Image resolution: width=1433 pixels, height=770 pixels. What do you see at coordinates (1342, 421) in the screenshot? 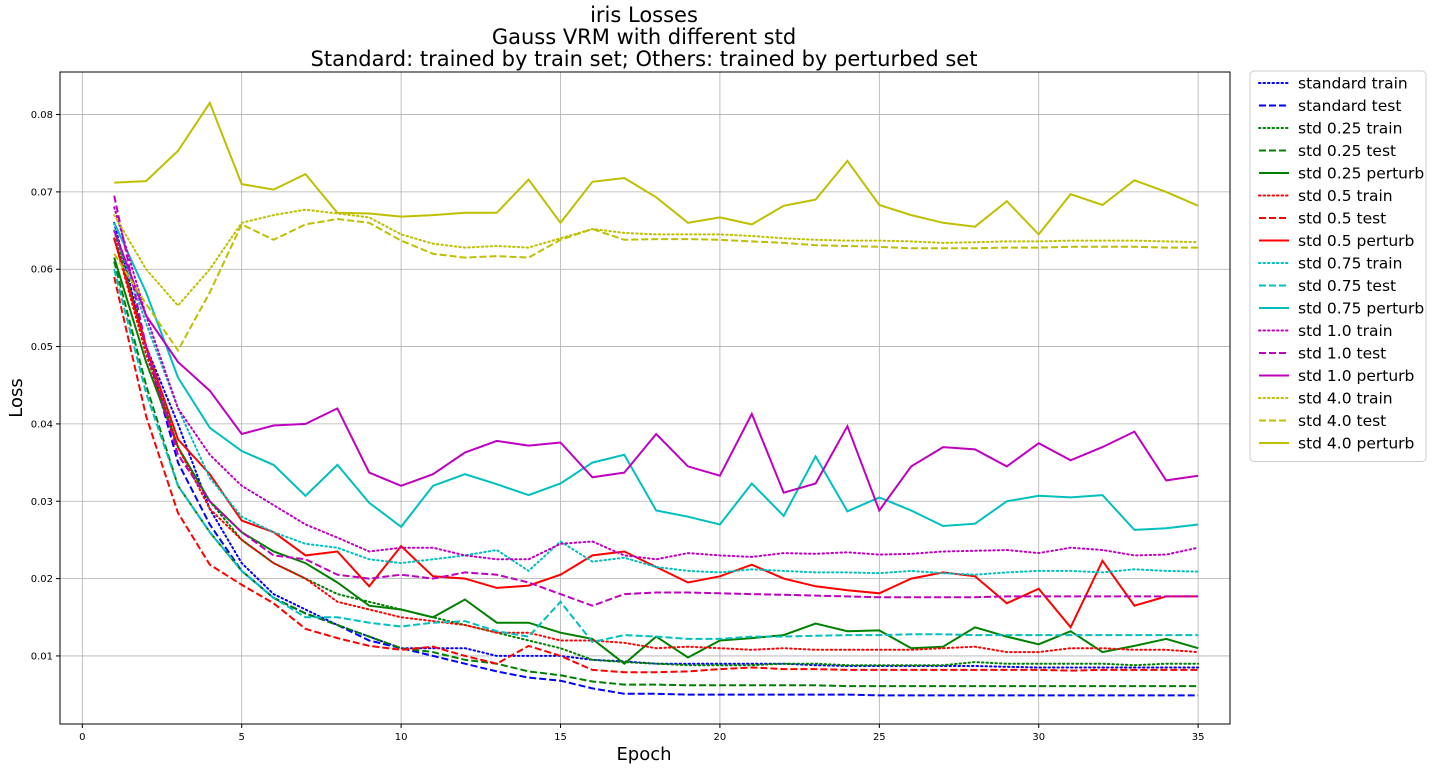
I see `legend-label-15: std 4.0 test` at bounding box center [1342, 421].